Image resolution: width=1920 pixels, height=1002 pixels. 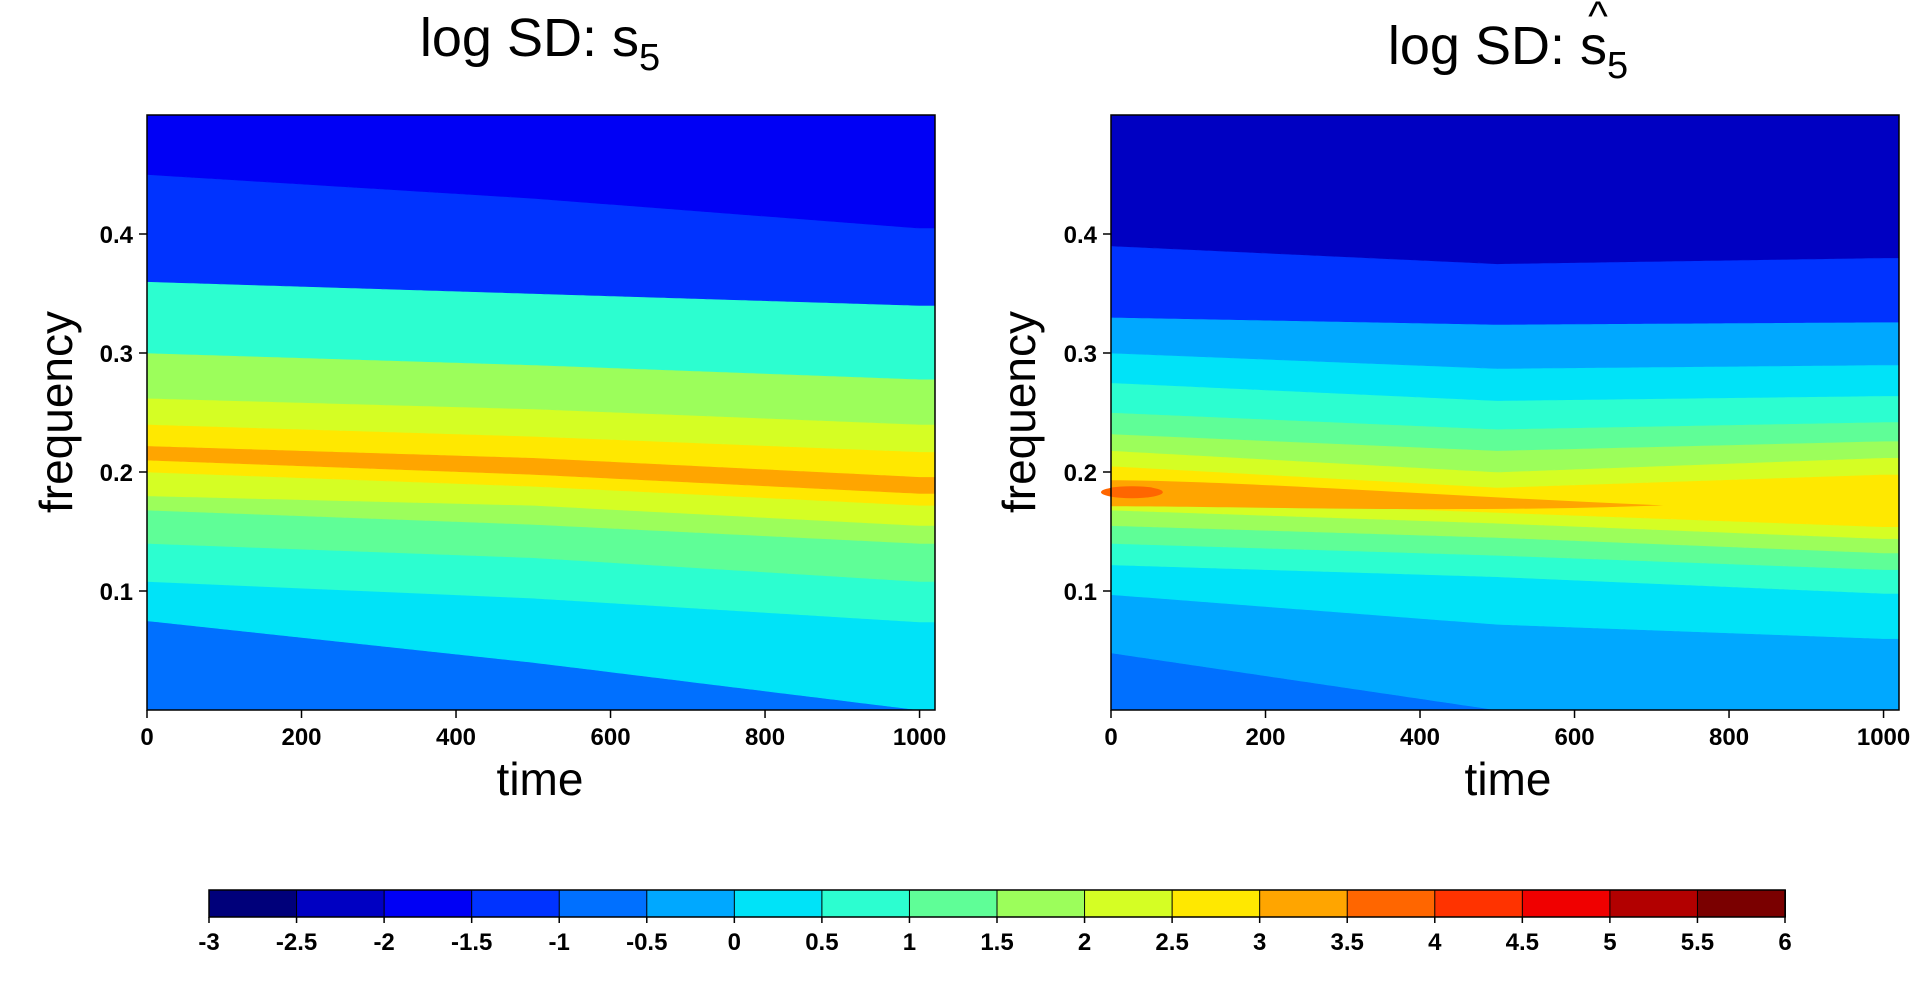 What do you see at coordinates (1387, 495) in the screenshot?
I see `ridge-region` at bounding box center [1387, 495].